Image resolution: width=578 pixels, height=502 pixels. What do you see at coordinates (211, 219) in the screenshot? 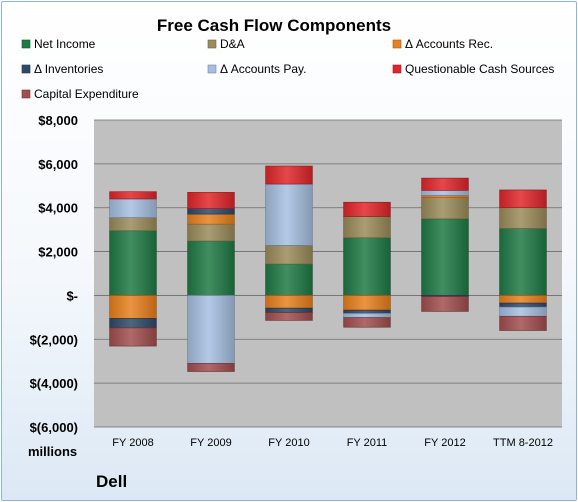
I see `bar-accounts-rec-fy-2009` at bounding box center [211, 219].